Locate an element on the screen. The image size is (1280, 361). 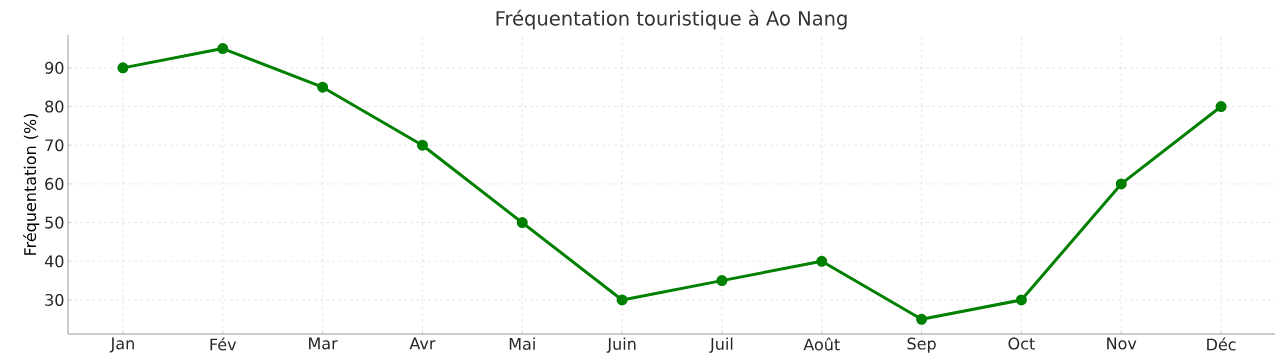
x-tick-label: Fév is located at coordinates (223, 344).